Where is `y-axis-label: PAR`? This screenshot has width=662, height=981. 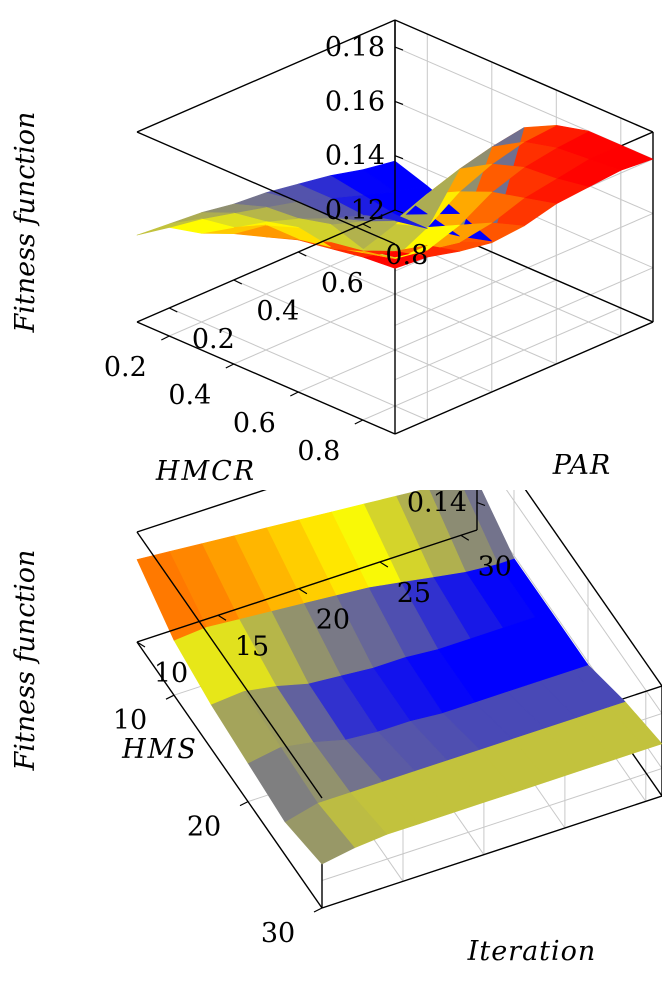 y-axis-label: PAR is located at coordinates (582, 465).